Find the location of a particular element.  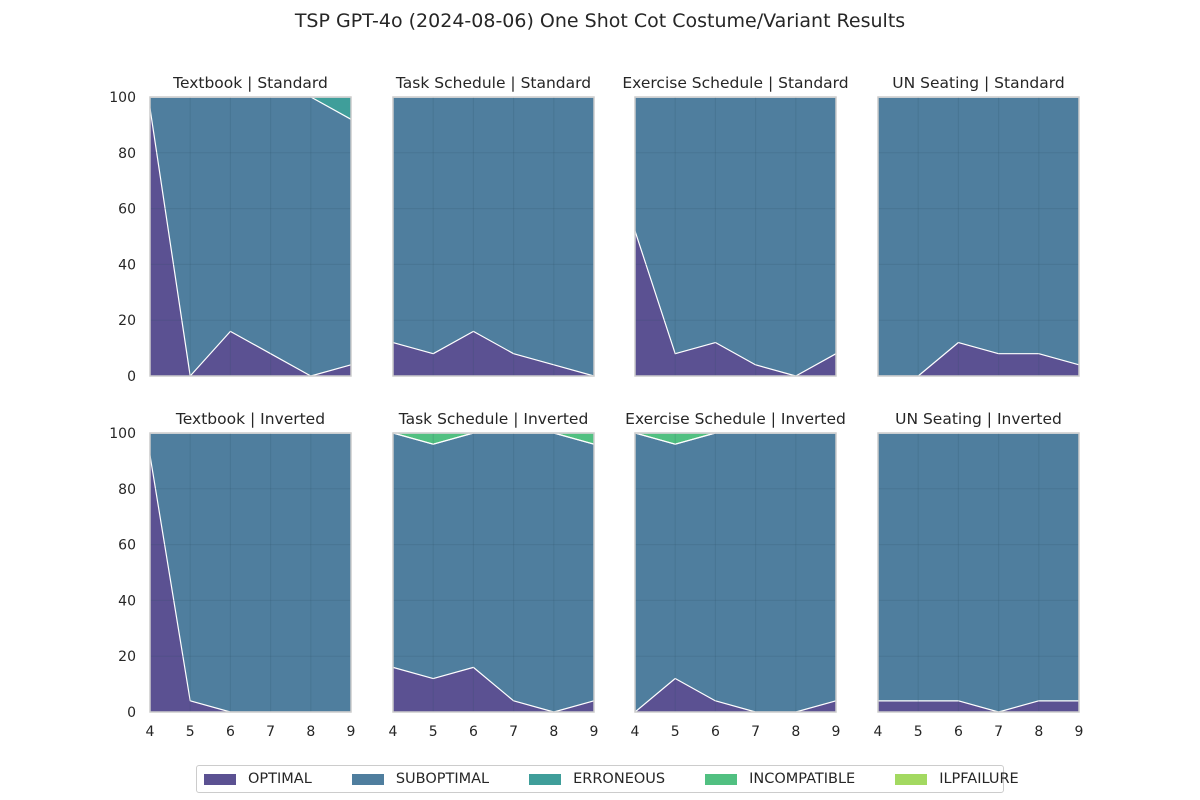

panel-6: Exercise Schedule | Inverted 4 5 6 7 8 9 is located at coordinates (735, 575).